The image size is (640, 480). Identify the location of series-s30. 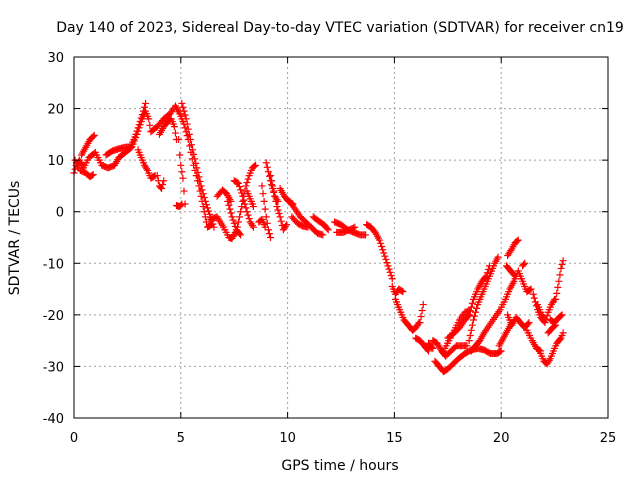
(407, 314).